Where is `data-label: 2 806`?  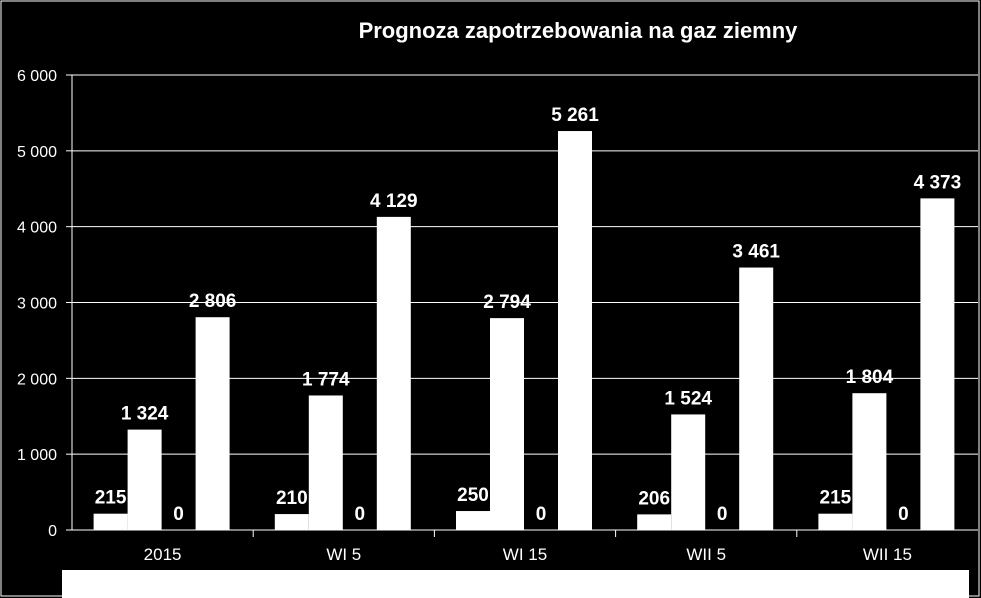 data-label: 2 806 is located at coordinates (213, 301).